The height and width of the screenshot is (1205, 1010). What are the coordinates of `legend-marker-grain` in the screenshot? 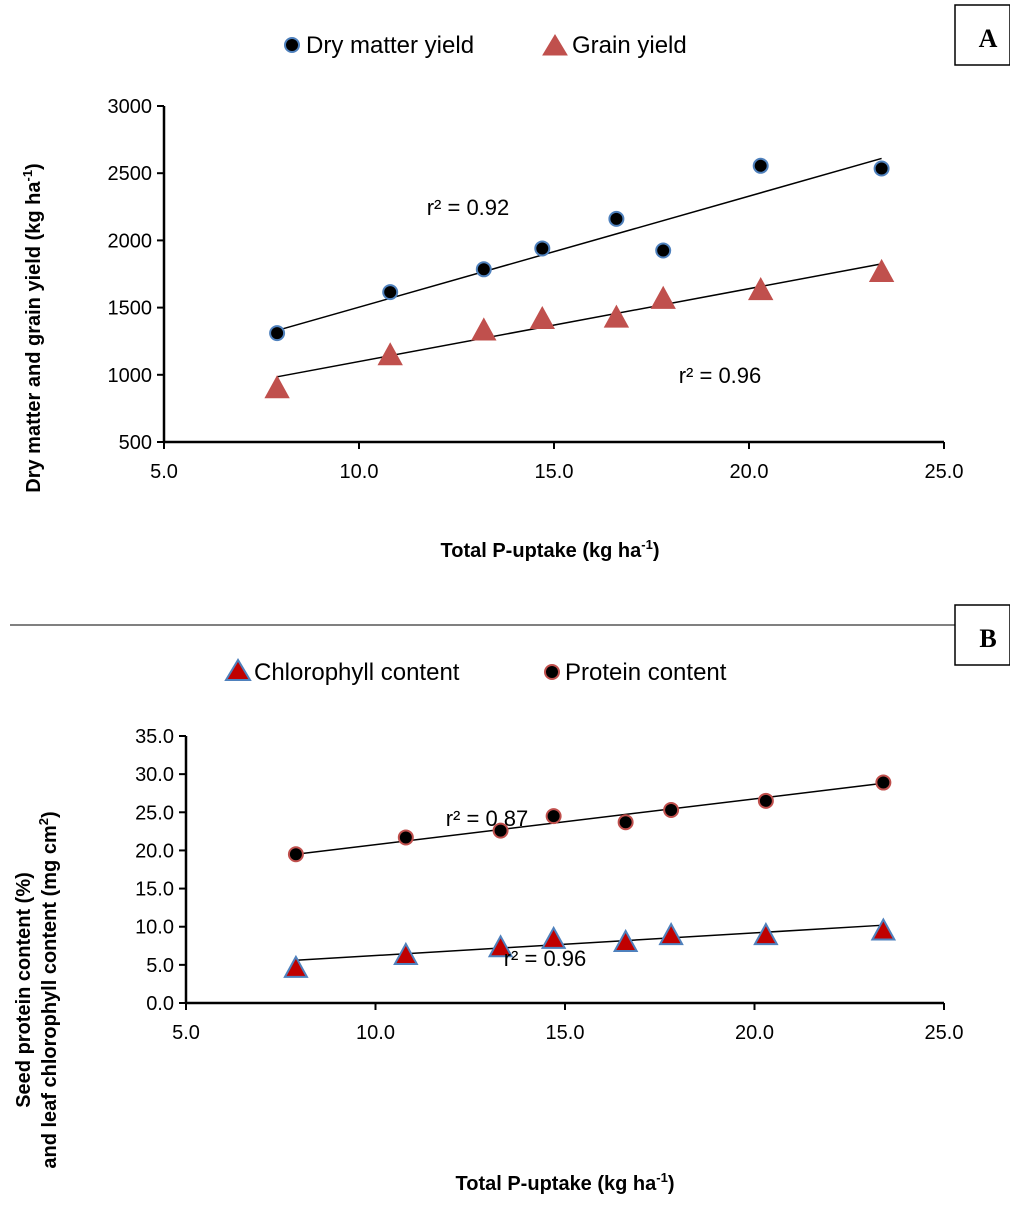 It's located at (555, 45).